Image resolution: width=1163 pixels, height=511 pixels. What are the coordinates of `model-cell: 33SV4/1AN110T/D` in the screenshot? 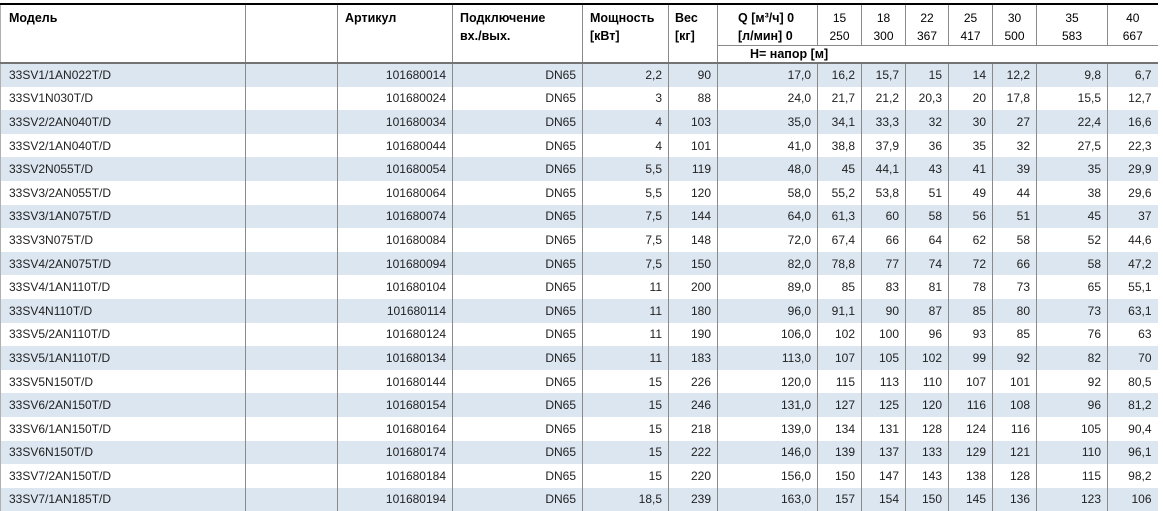 It's located at (60, 287).